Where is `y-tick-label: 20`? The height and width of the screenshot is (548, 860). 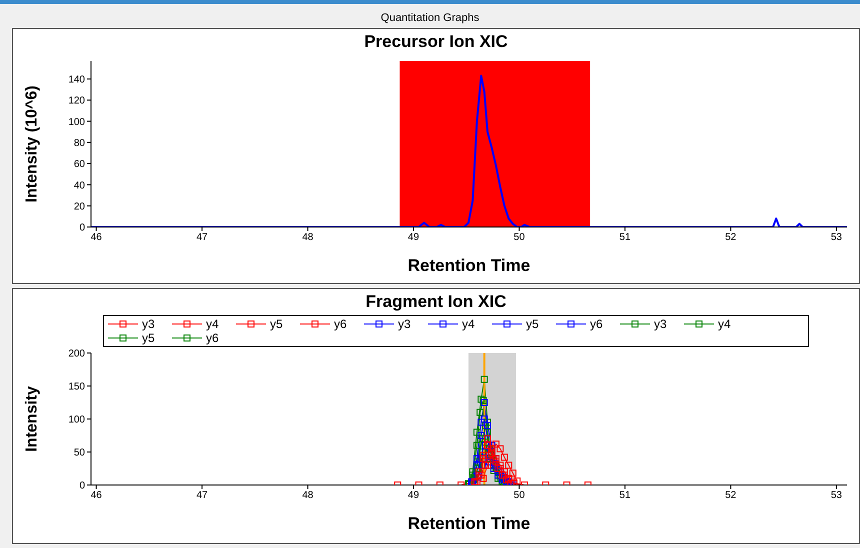 y-tick-label: 20 is located at coordinates (80, 206).